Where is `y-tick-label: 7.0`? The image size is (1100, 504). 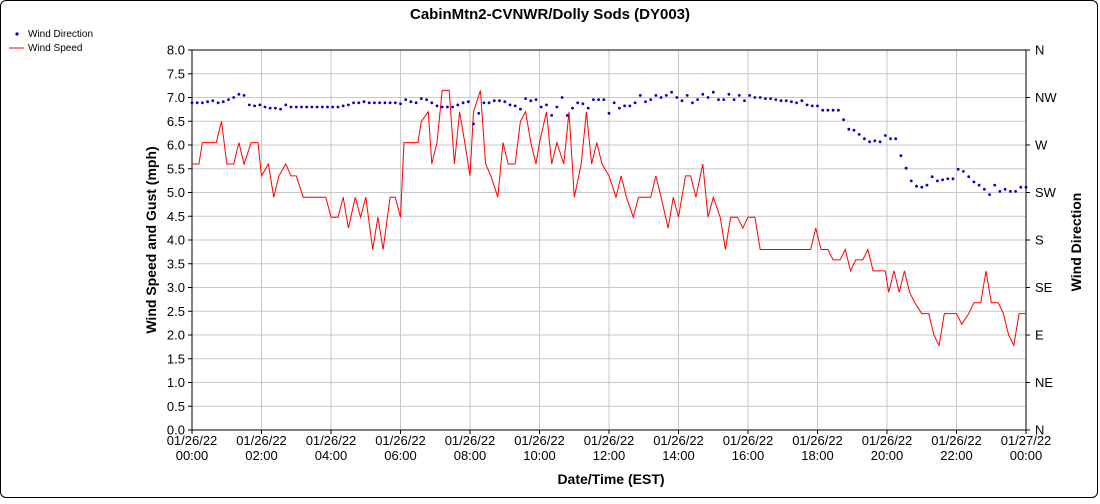 y-tick-label: 7.0 is located at coordinates (176, 97).